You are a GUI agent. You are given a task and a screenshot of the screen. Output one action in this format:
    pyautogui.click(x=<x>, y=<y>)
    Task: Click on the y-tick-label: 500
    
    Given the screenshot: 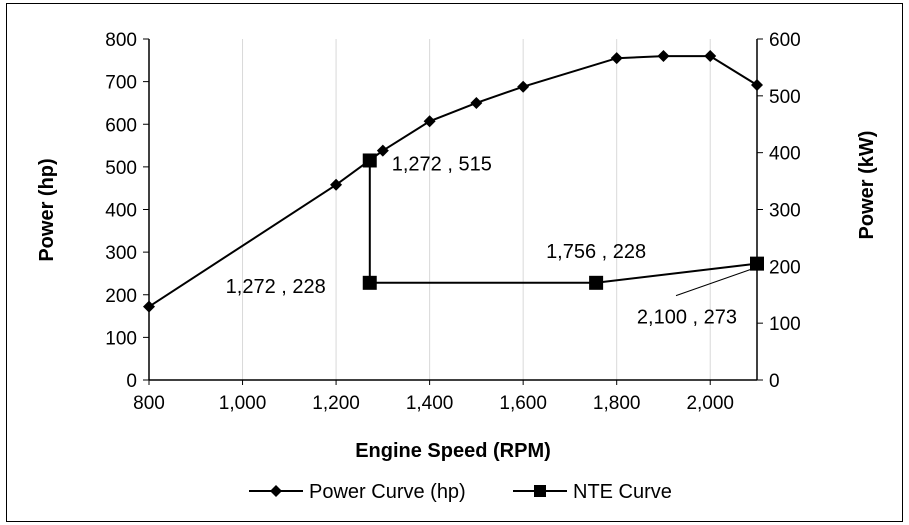 What is the action you would take?
    pyautogui.click(x=121, y=168)
    